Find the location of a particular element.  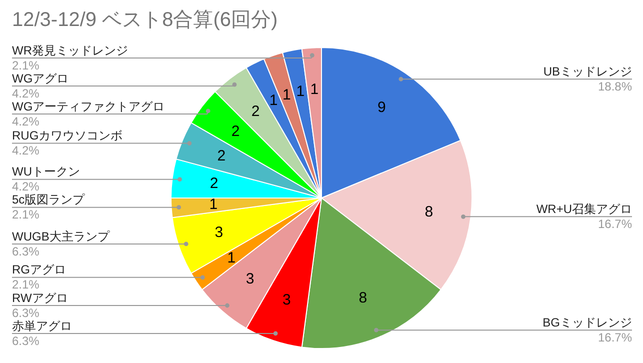

slice-label: 赤単アグロ is located at coordinates (42, 325).